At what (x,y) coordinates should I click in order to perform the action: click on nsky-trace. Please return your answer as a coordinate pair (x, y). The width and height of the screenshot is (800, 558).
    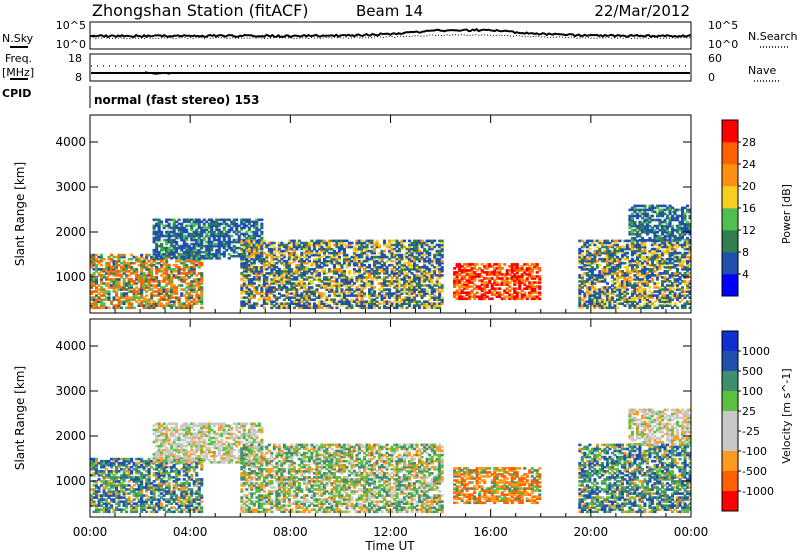
    Looking at the image, I should click on (390, 33).